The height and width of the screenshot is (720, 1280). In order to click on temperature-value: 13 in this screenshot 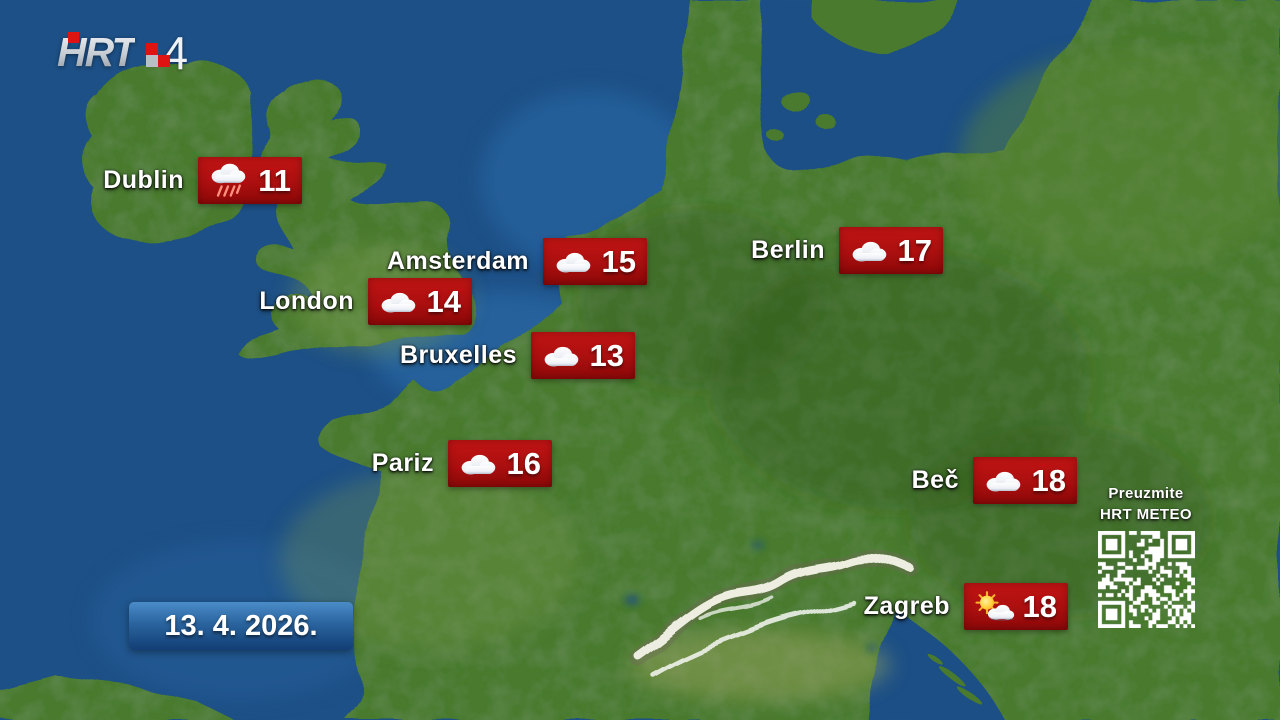, I will do `click(606, 355)`.